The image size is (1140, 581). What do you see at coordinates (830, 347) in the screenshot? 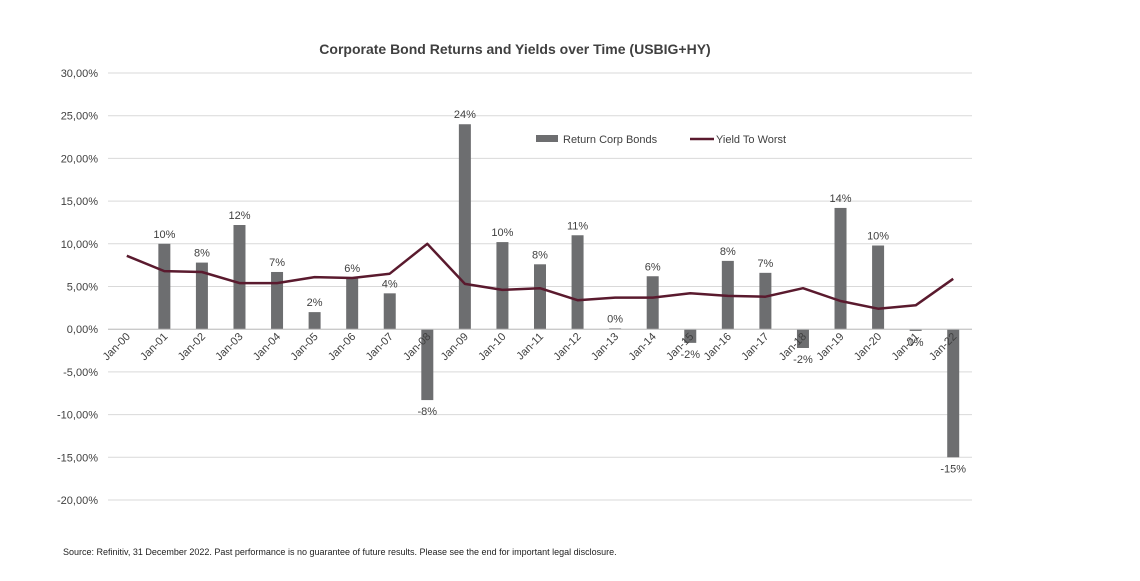
I see `x-tick-label: Jan-19` at bounding box center [830, 347].